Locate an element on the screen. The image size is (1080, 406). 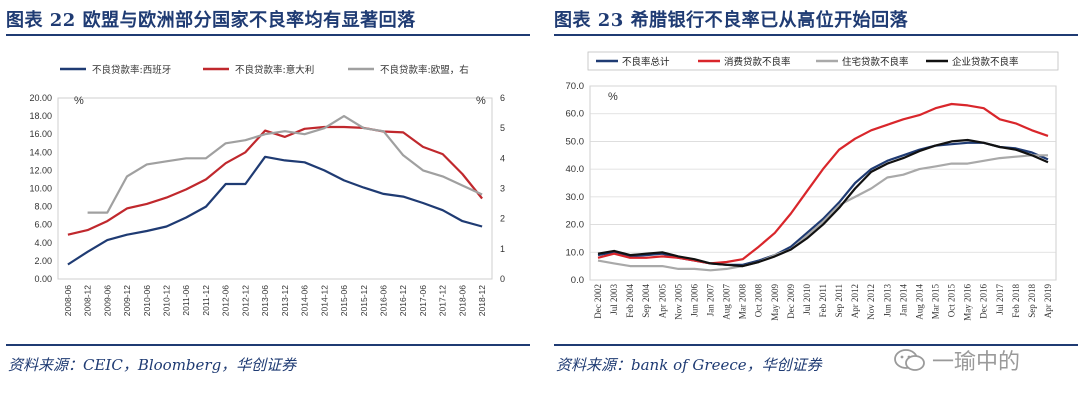
x-tick-label: Aug 2007 is located at coordinates (727, 302).